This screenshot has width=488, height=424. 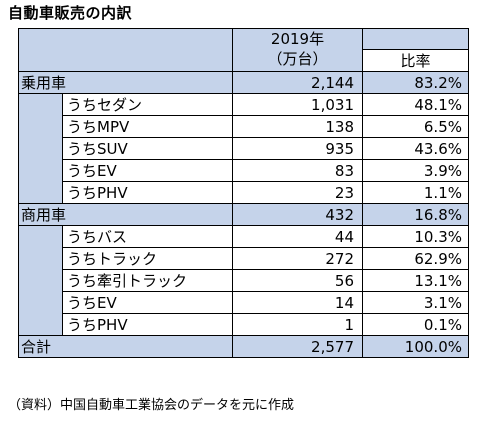 I want to click on pct-cell: 10.3%, so click(x=415, y=236).